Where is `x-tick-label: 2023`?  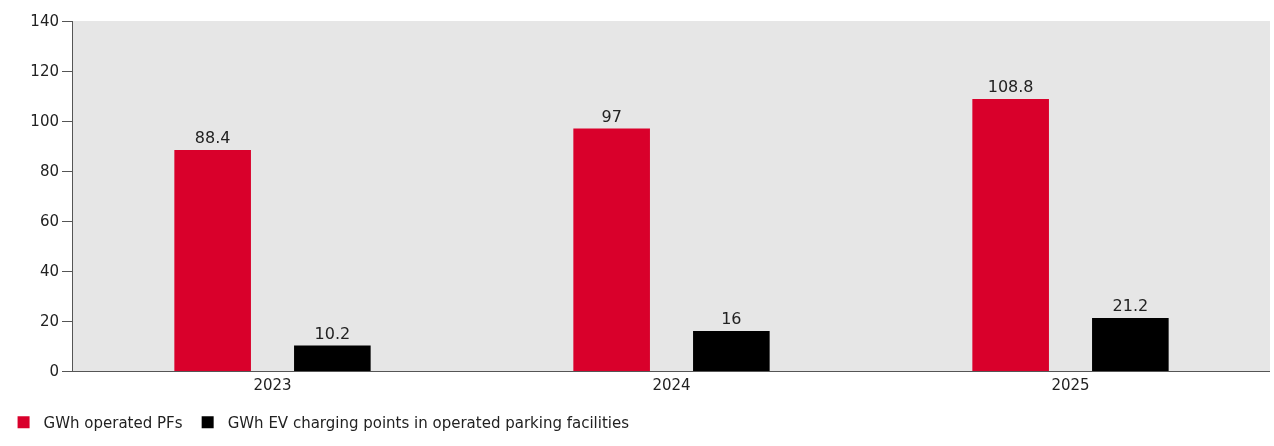 x-tick-label: 2023 is located at coordinates (272, 385).